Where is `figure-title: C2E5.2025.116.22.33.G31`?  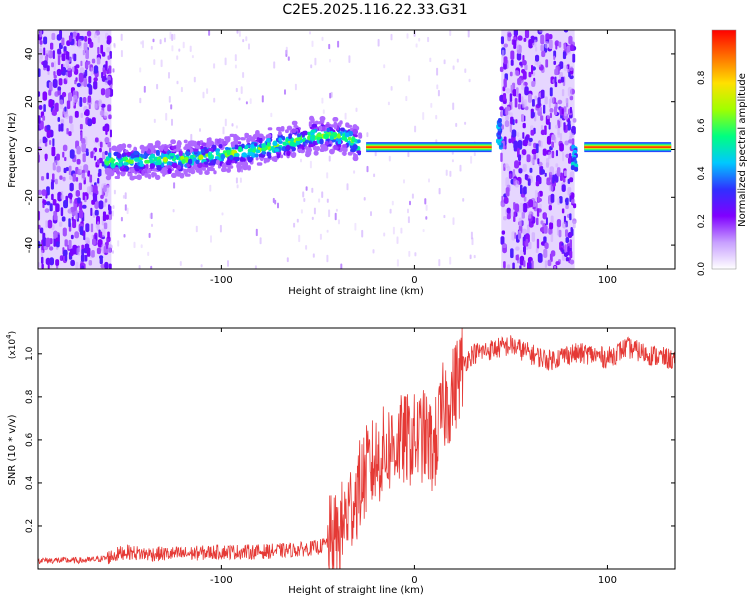
figure-title: C2E5.2025.116.22.33.G31 is located at coordinates (375, 10).